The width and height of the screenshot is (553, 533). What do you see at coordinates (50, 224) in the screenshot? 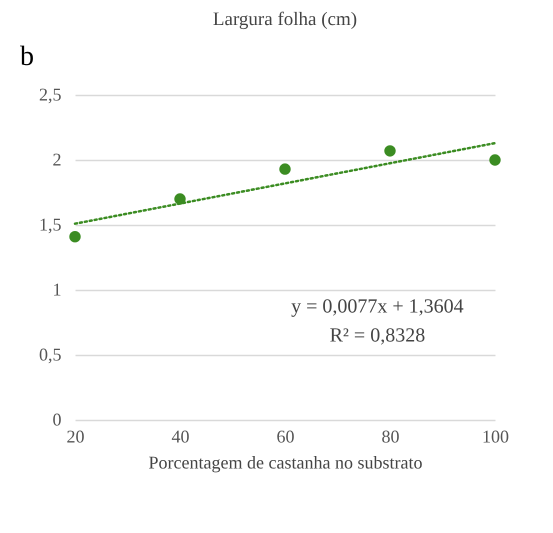
I see `y-tick-label: 1,5` at bounding box center [50, 224].